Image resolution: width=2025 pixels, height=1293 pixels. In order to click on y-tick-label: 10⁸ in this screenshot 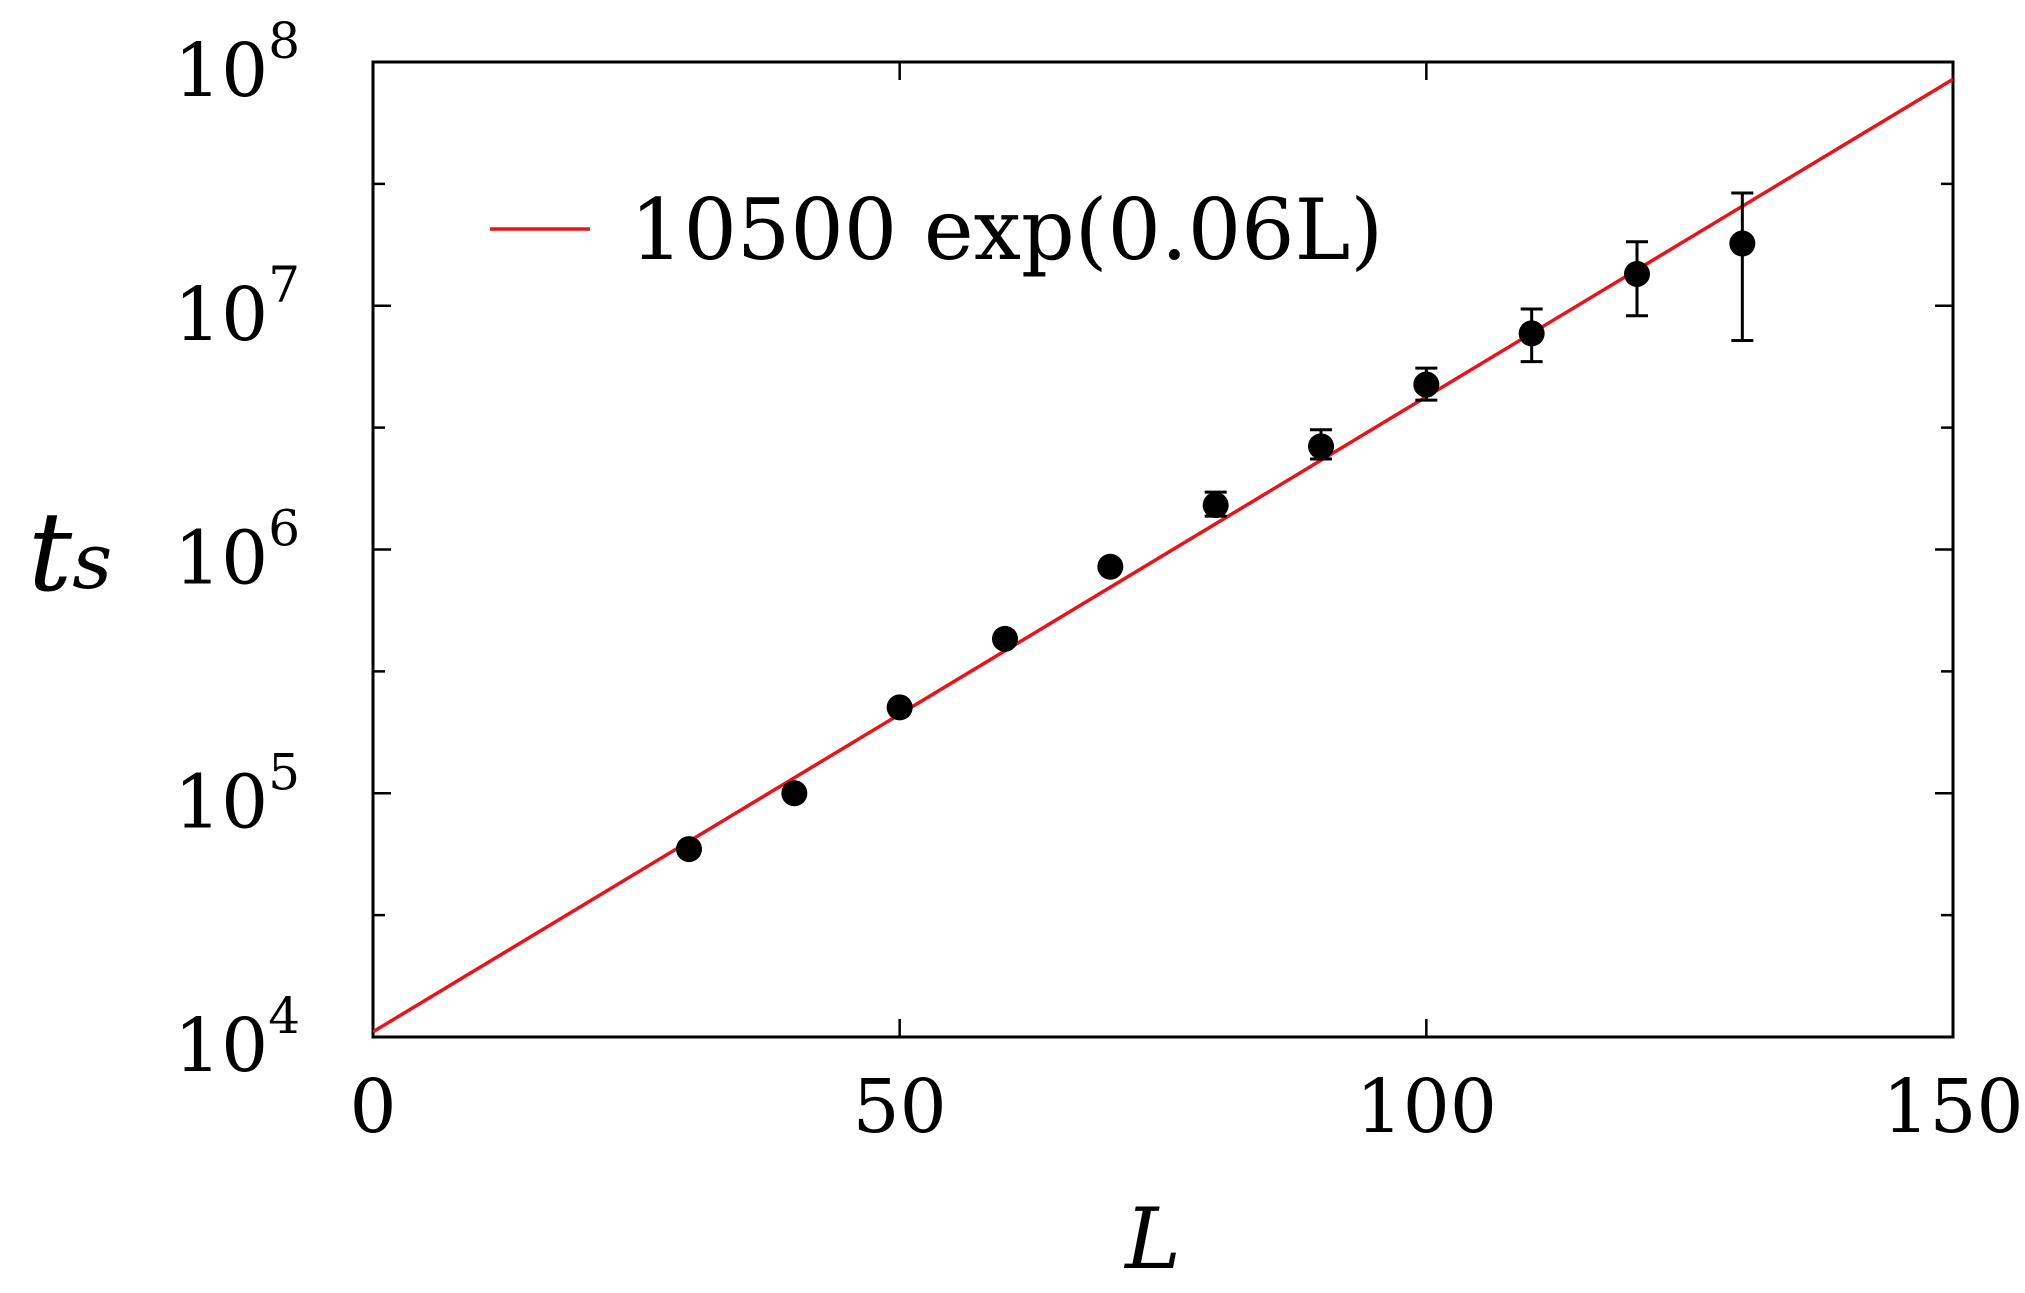, I will do `click(237, 63)`.